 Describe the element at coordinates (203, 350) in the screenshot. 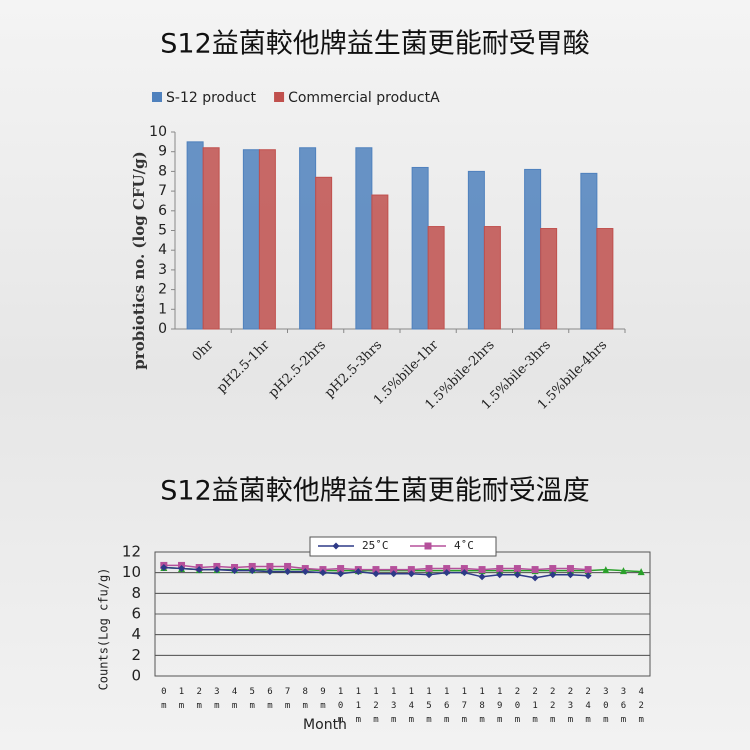

I see `x-tick-label: 0hr` at that location.